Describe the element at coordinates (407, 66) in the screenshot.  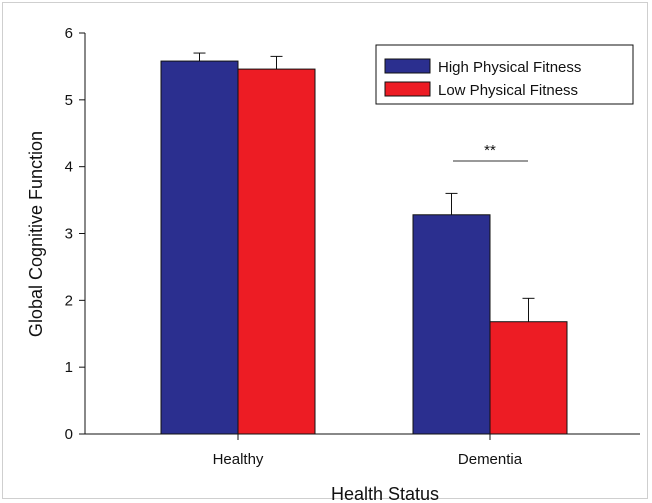
I see `legend-swatch-high` at that location.